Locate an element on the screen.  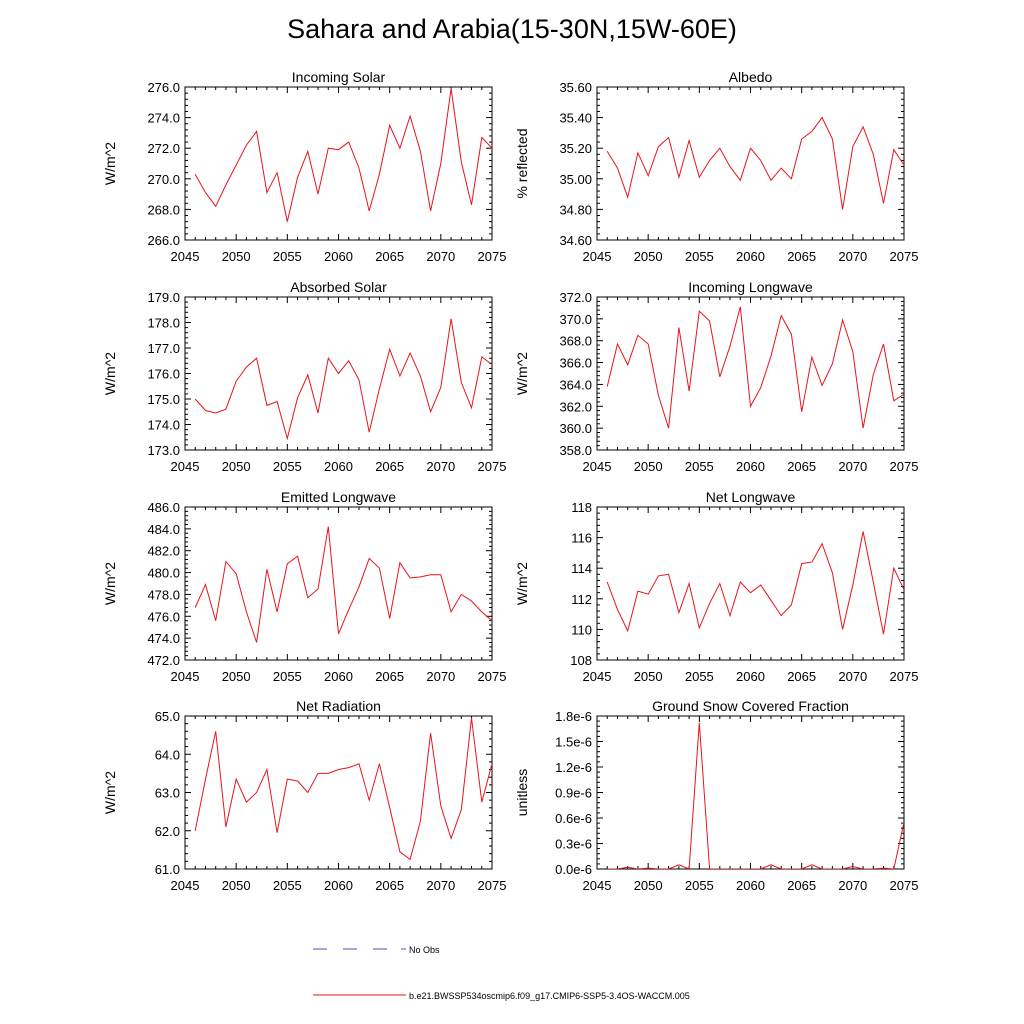
panel-title: Net Radiation is located at coordinates (338, 706).